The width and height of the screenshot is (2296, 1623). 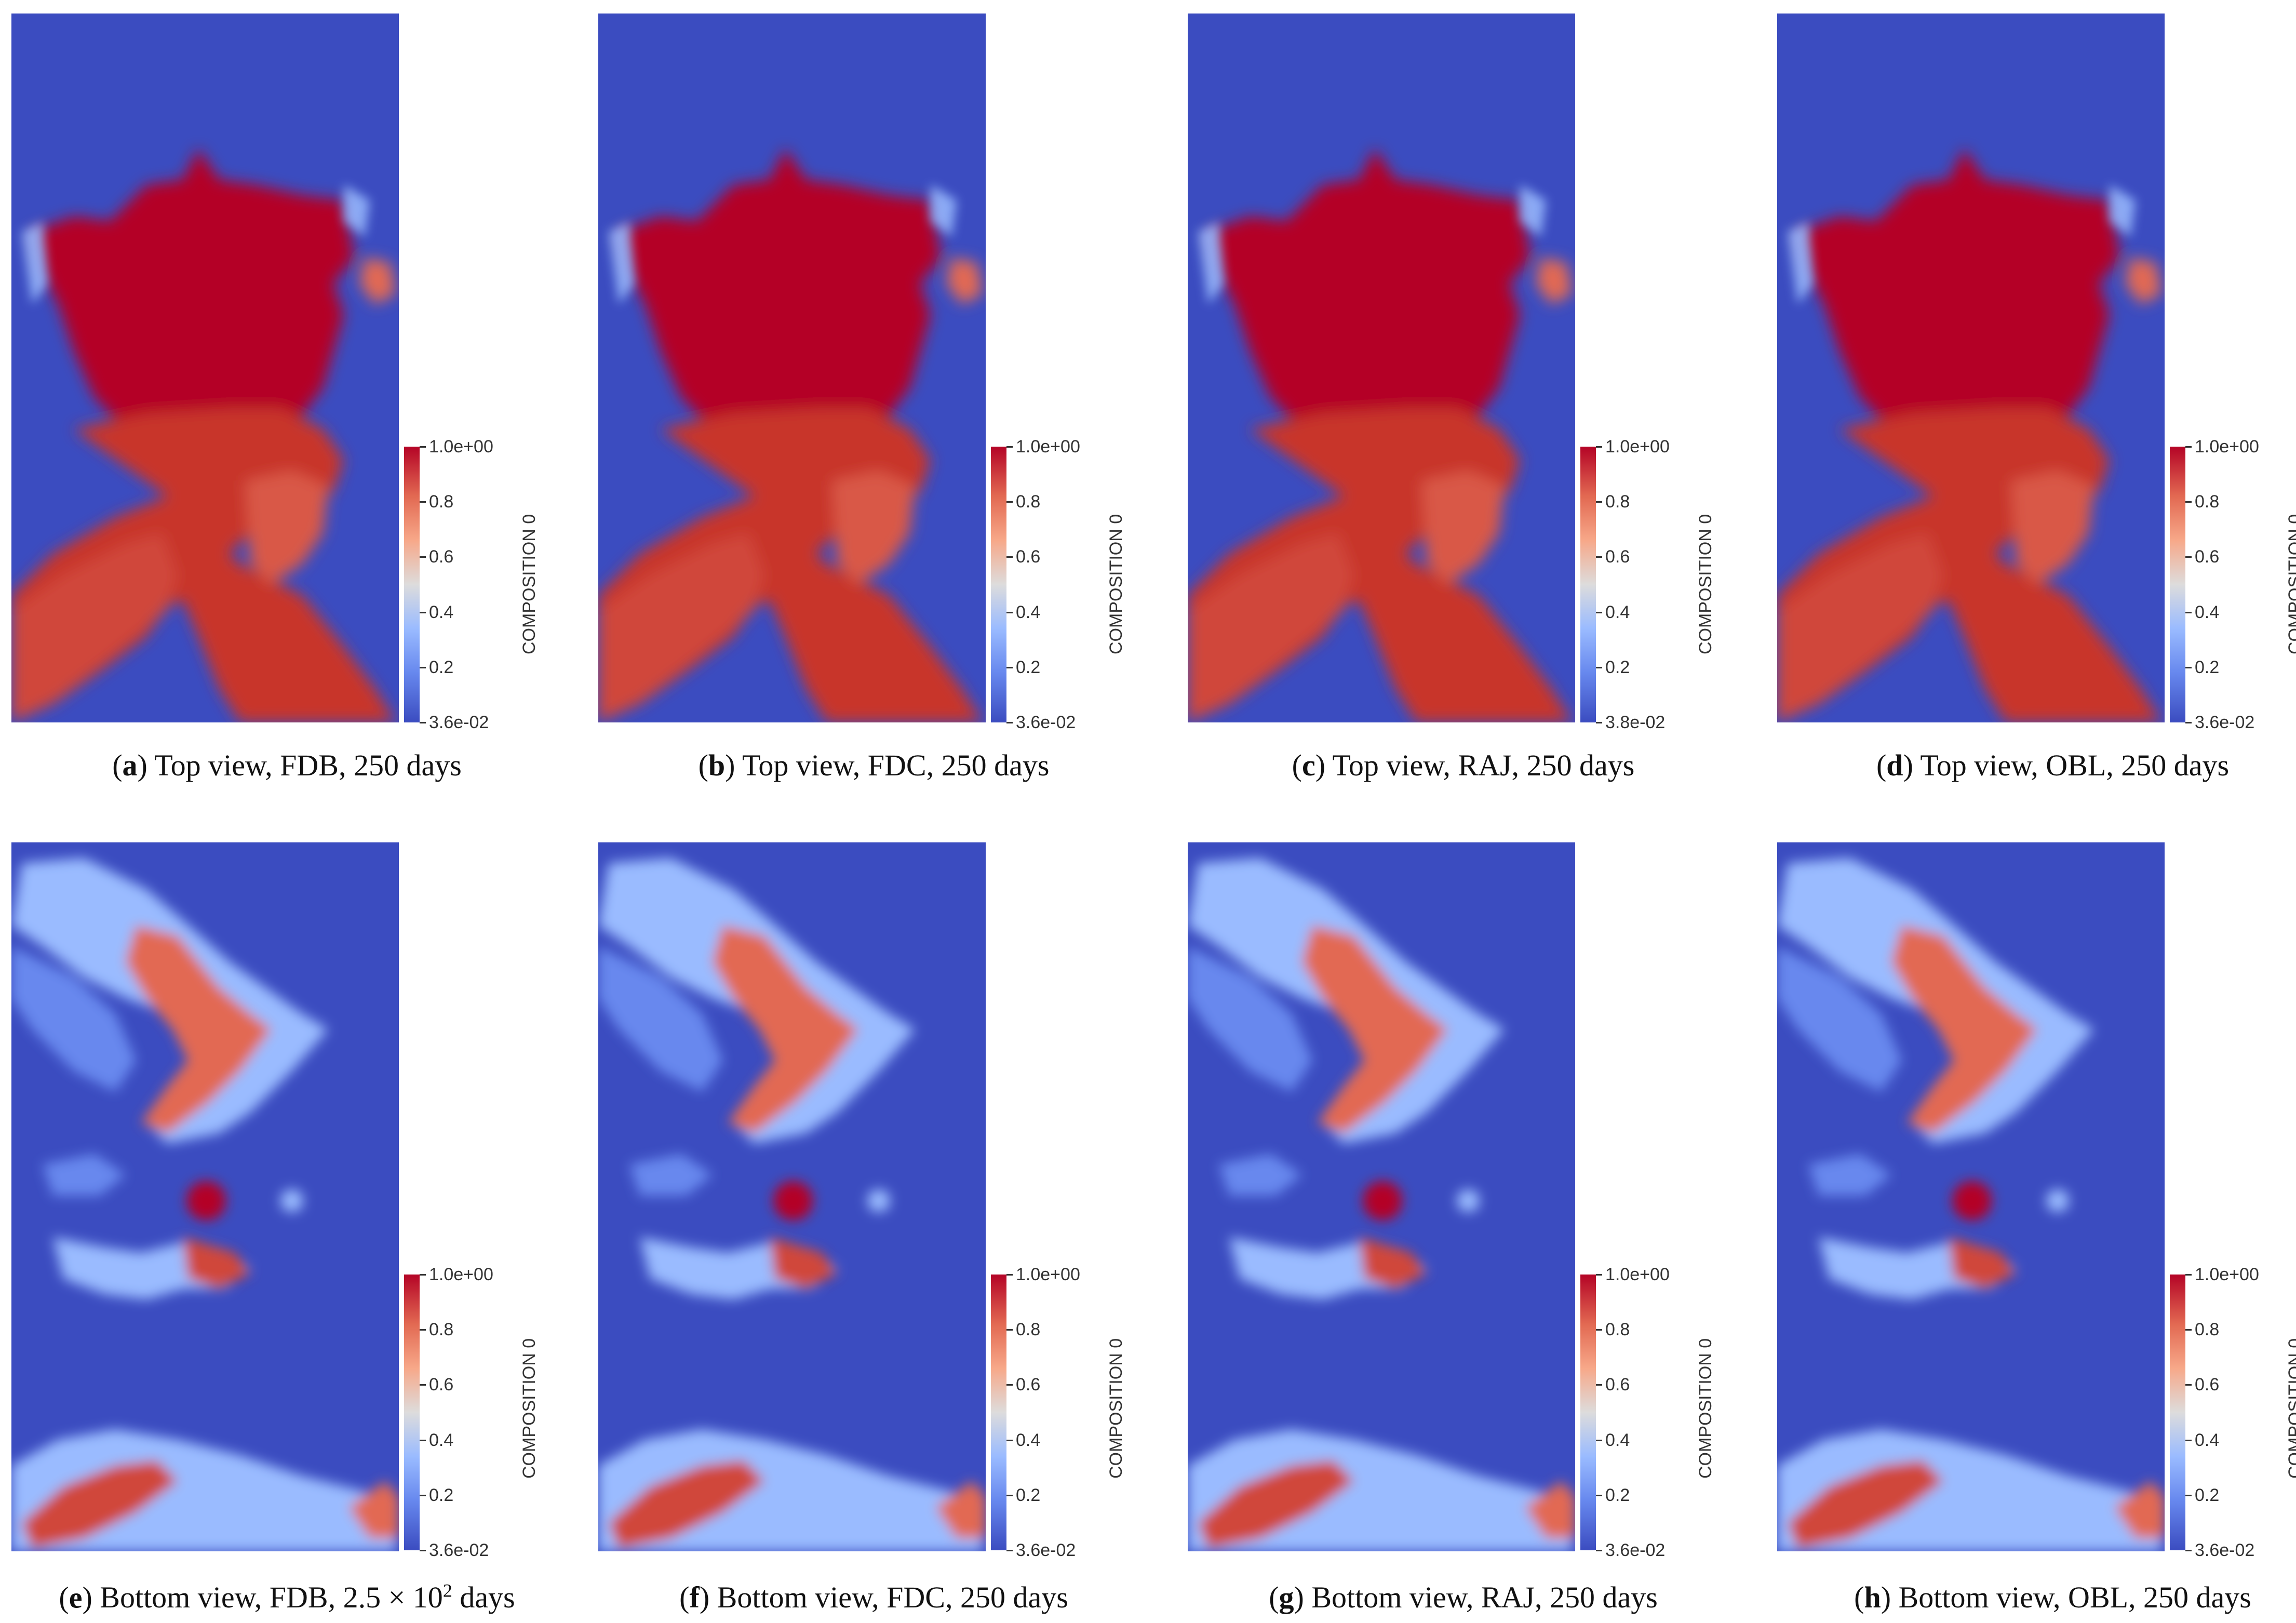 What do you see at coordinates (998, 585) in the screenshot?
I see `colorbar-b` at bounding box center [998, 585].